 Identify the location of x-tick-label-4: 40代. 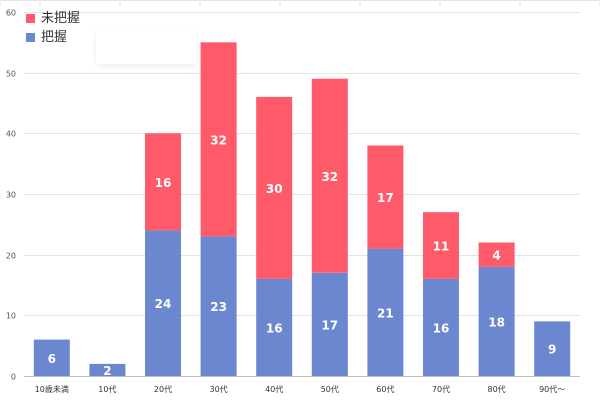
(274, 389).